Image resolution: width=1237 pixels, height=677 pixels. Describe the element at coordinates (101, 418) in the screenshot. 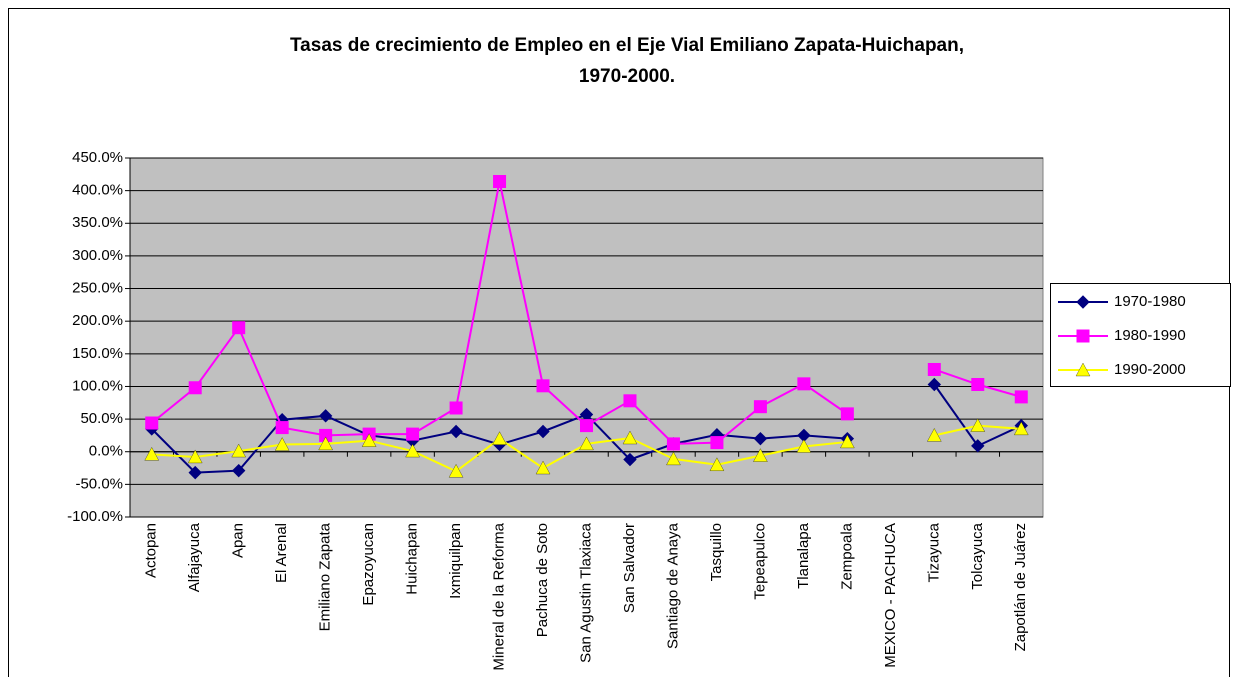

I see `y-tick-label: 50.0%` at that location.